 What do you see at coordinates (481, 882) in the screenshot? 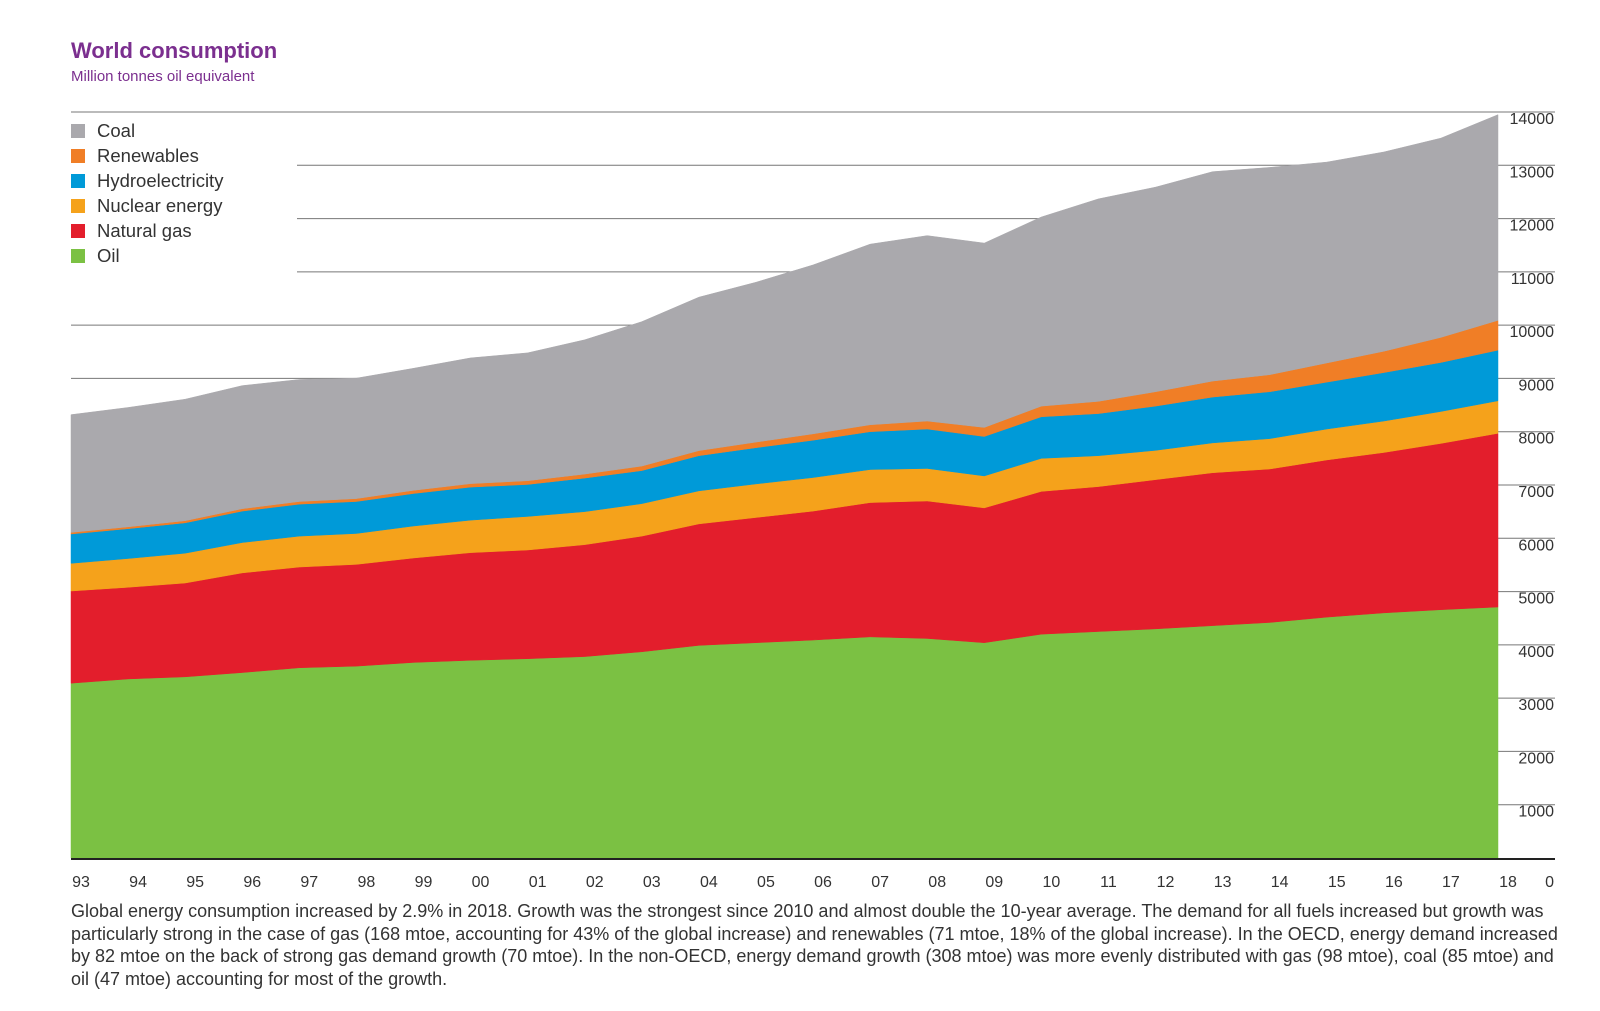
I see `x-tick-label: 00` at bounding box center [481, 882].